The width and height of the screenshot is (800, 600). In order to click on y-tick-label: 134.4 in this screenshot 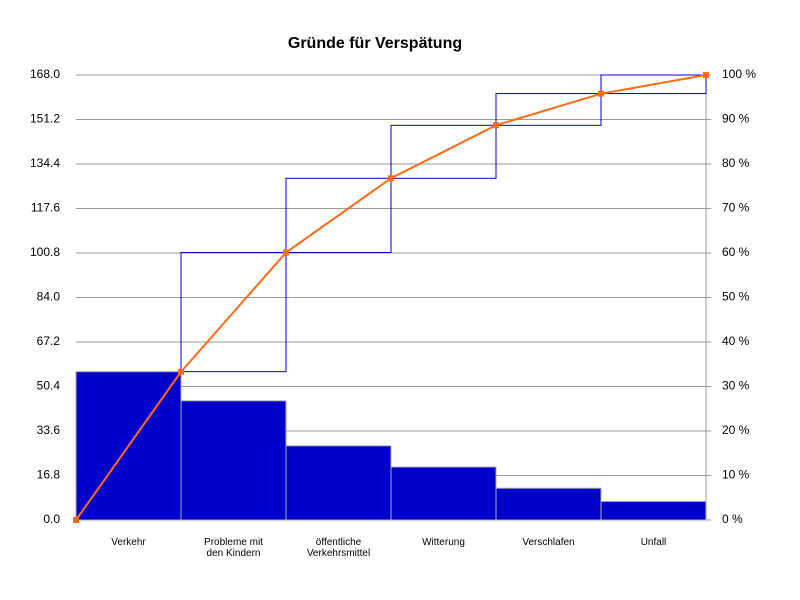, I will do `click(45, 163)`.